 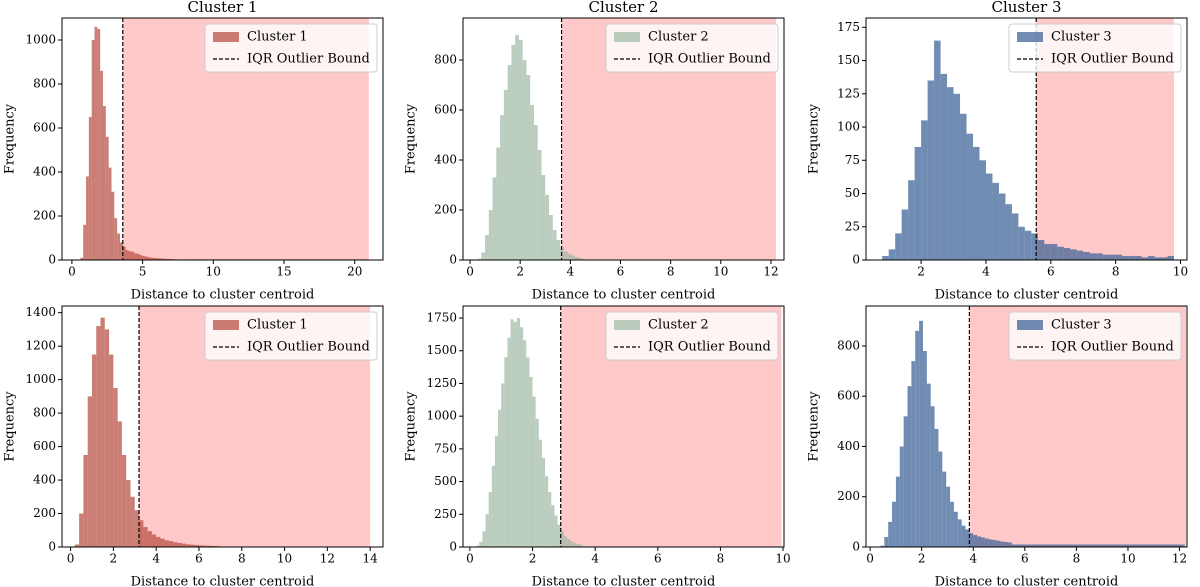 I want to click on chart-title: Cluster 1, so click(x=222, y=8).